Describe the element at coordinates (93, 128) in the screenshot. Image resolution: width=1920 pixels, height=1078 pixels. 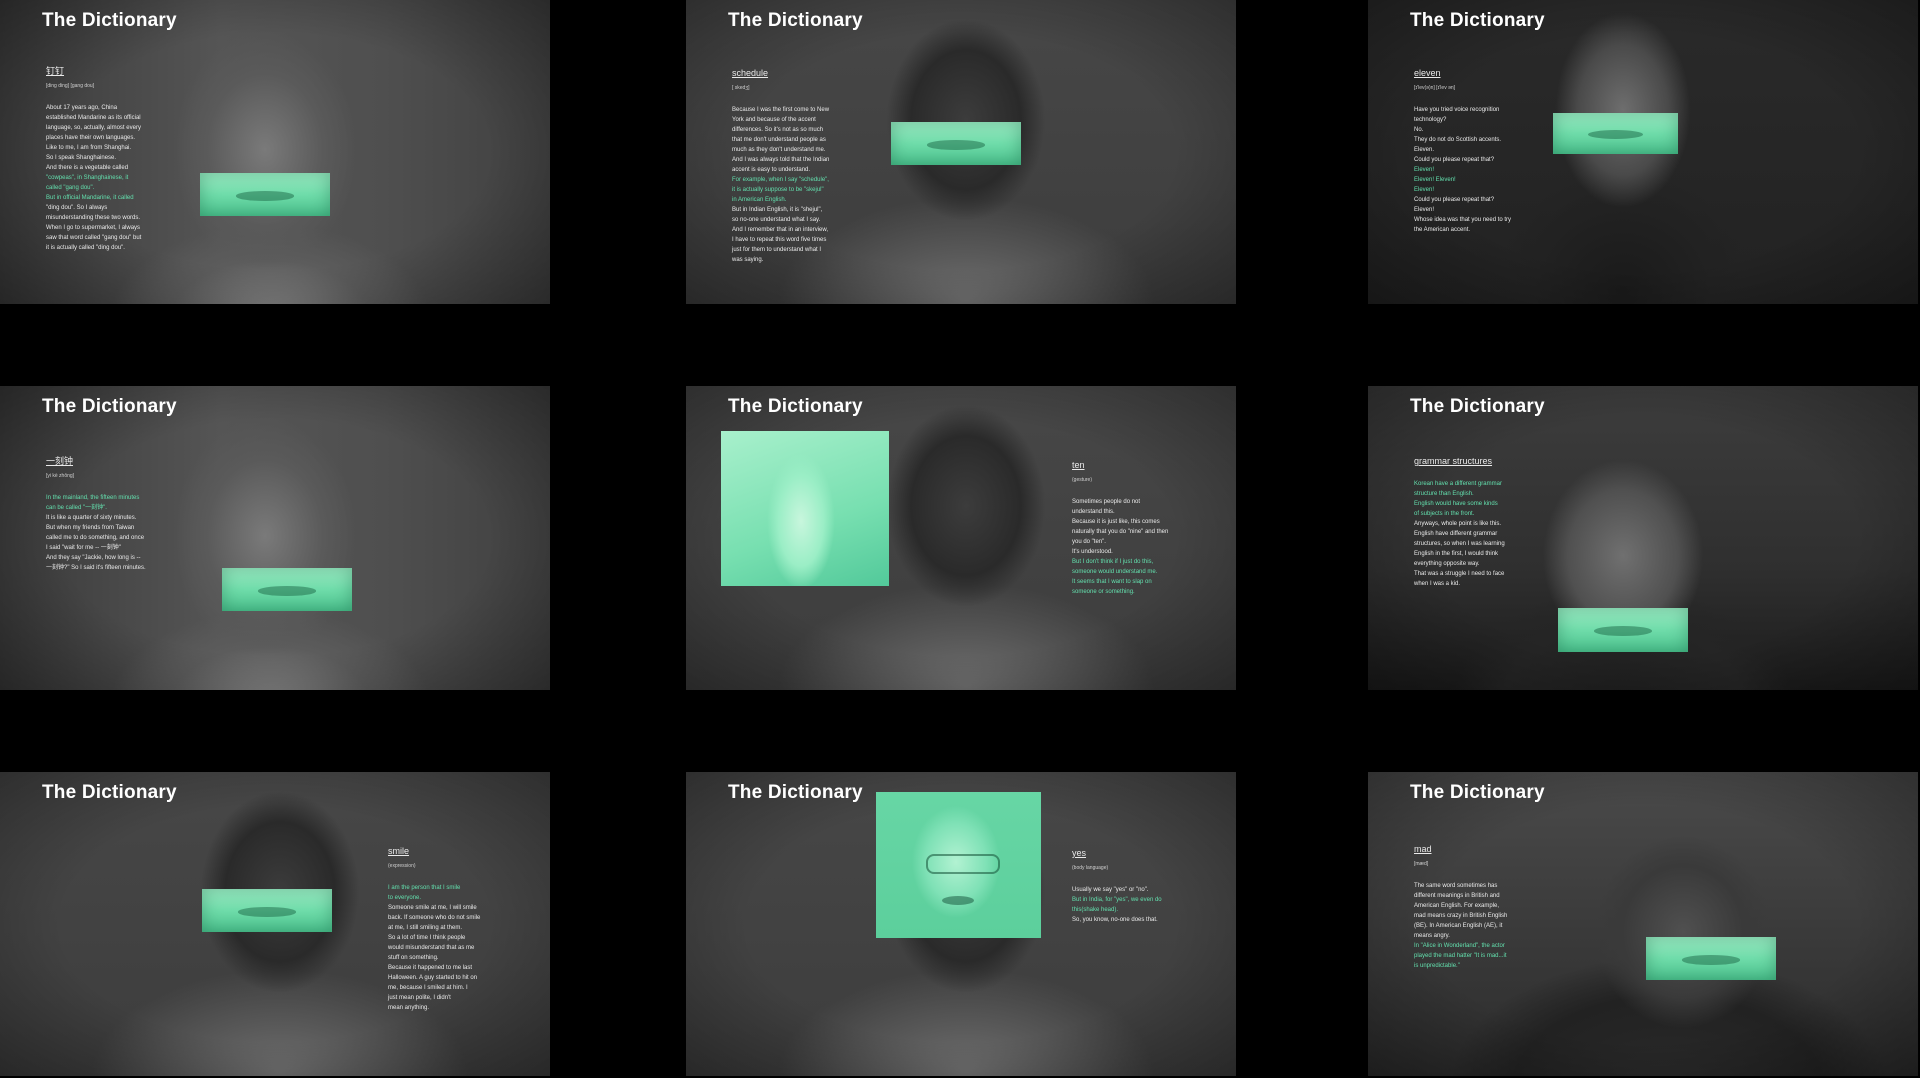
I see `entry-line: language, so, actually, almost every` at that location.